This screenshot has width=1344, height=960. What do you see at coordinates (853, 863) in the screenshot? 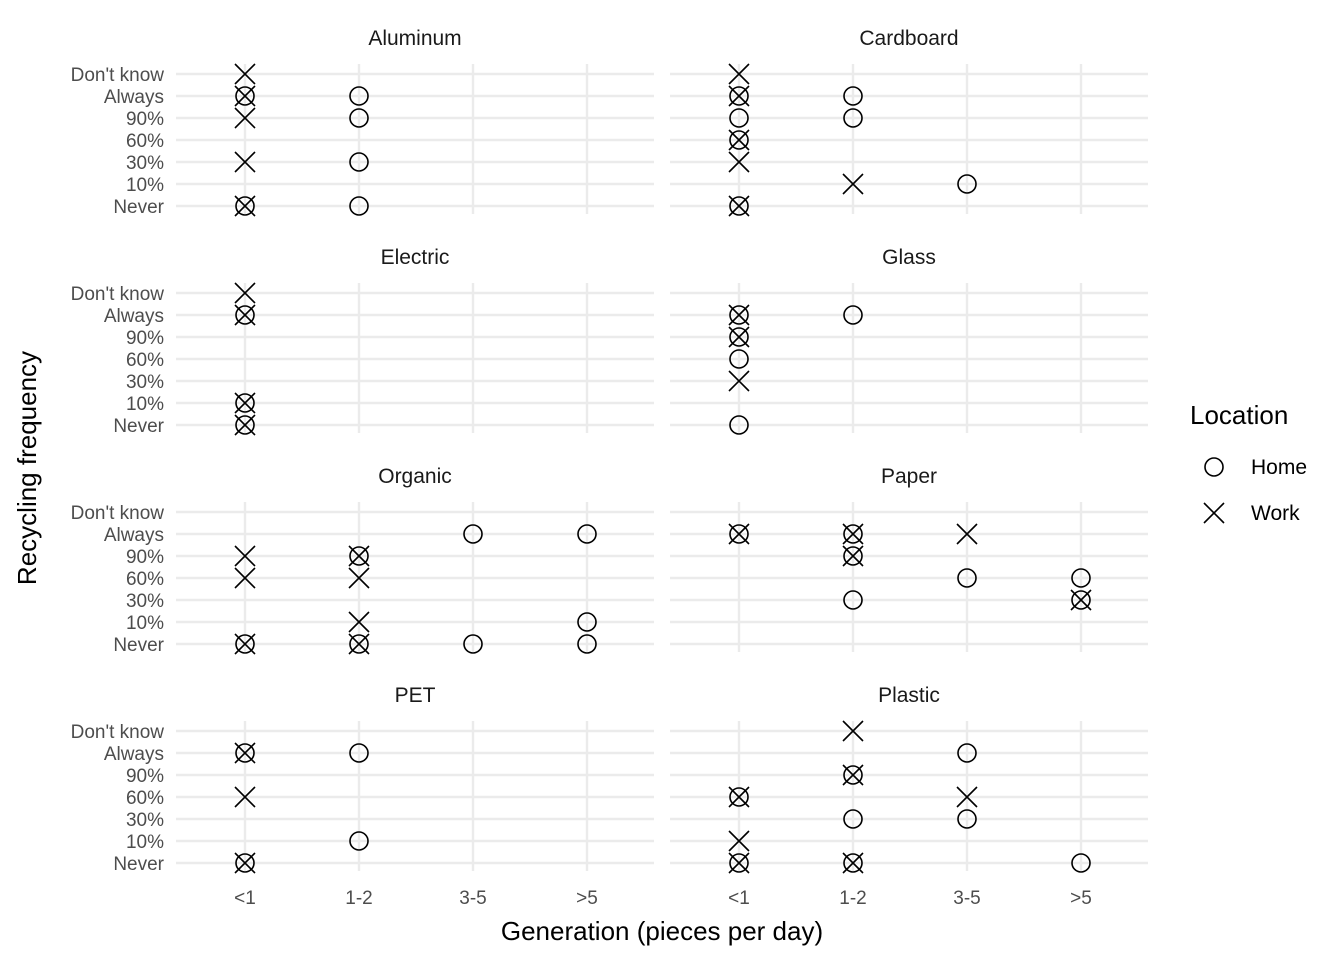
I see `point-home-1-2-never` at bounding box center [853, 863].